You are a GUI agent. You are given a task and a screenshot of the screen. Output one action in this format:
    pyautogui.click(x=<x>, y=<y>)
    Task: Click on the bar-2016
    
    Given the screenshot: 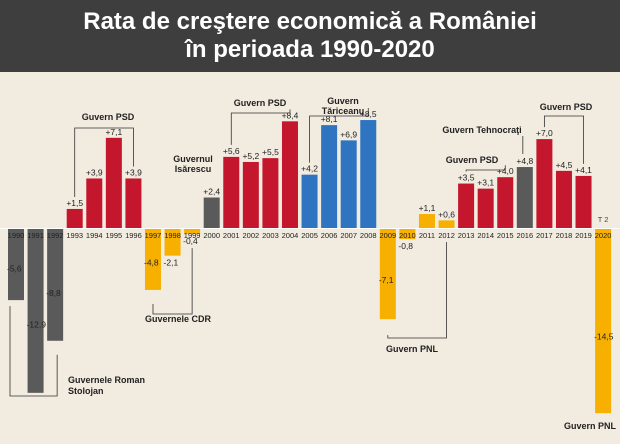 What is the action you would take?
    pyautogui.click(x=524, y=197)
    